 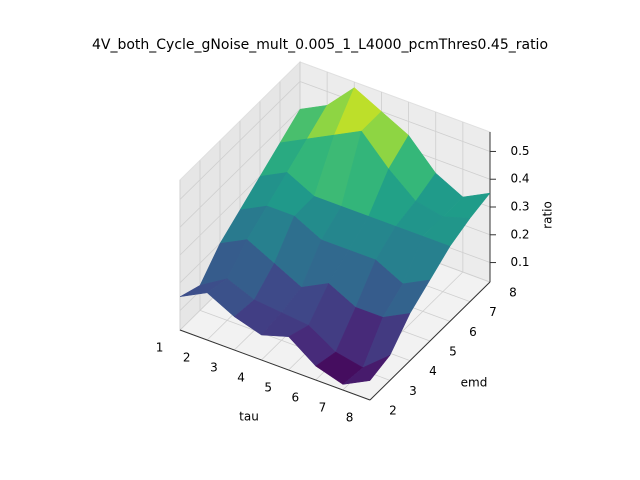 I want to click on z-tick-label: 0.2, so click(x=519, y=234).